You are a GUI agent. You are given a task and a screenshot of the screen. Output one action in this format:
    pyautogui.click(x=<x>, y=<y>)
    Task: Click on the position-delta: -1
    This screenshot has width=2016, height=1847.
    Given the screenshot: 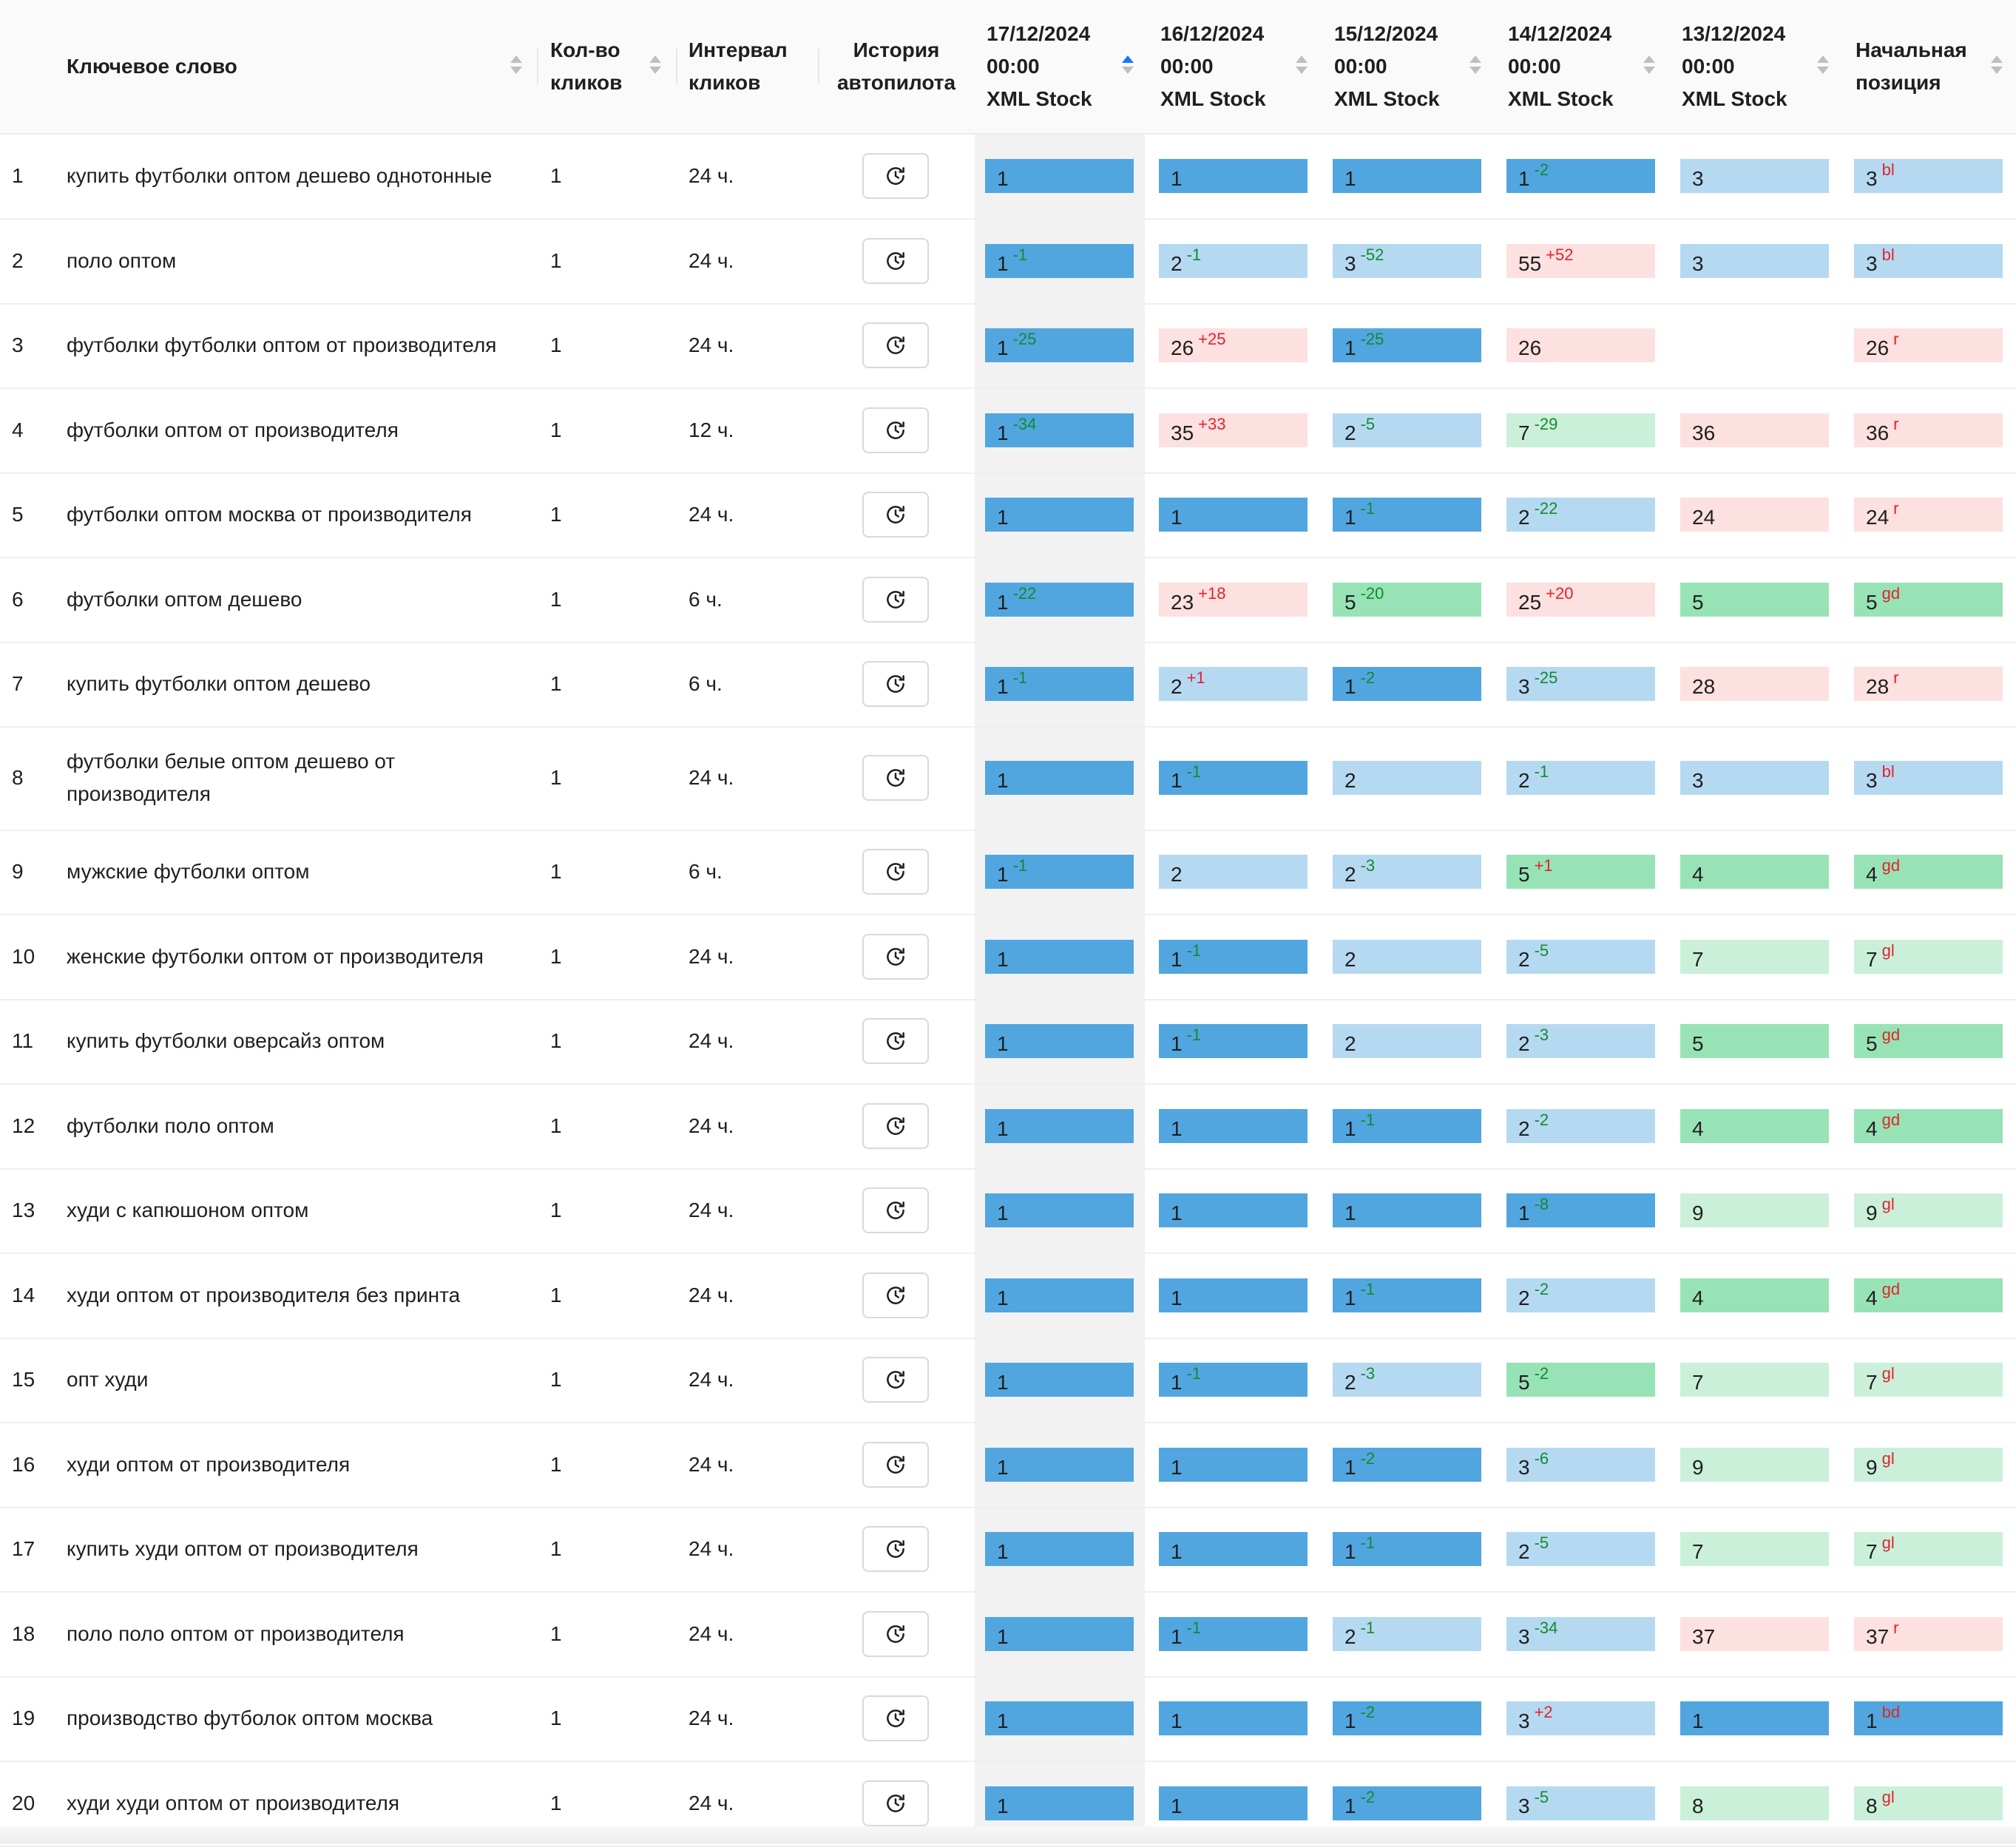 What is the action you would take?
    pyautogui.click(x=1368, y=1120)
    